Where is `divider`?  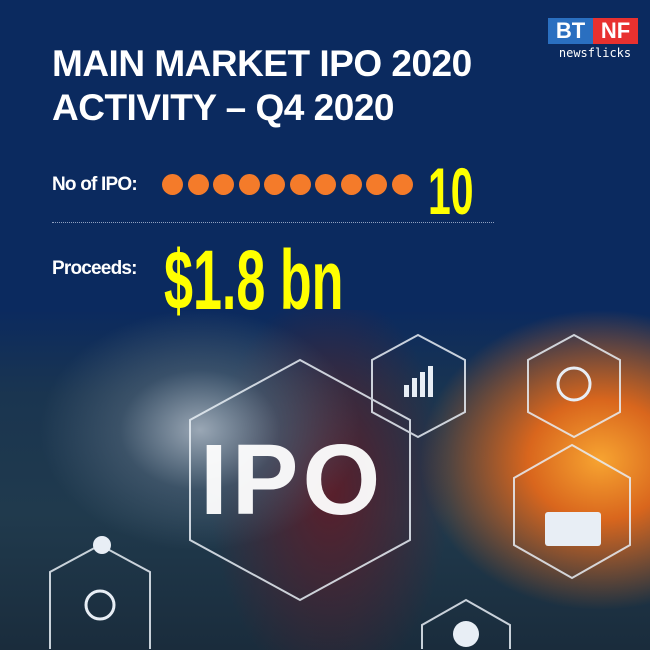 divider is located at coordinates (273, 222).